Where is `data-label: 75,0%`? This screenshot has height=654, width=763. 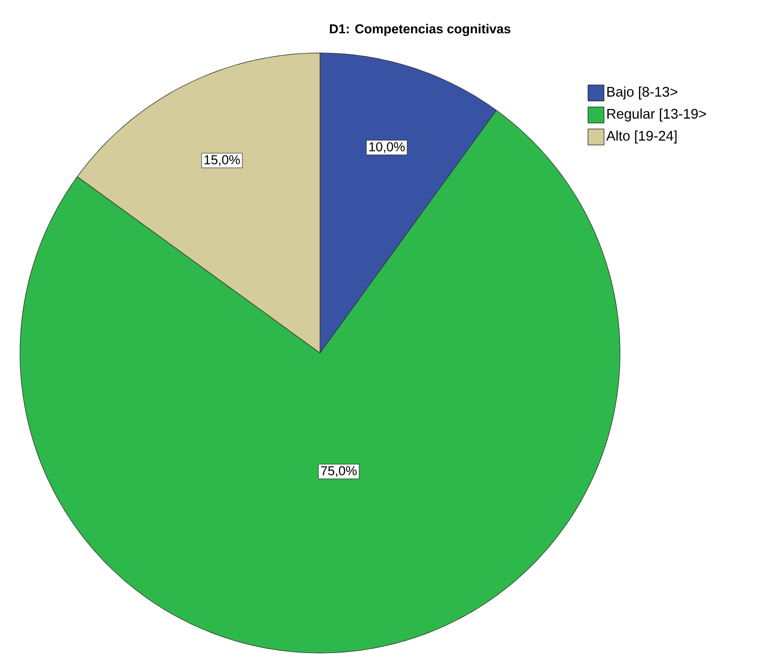
data-label: 75,0% is located at coordinates (339, 471).